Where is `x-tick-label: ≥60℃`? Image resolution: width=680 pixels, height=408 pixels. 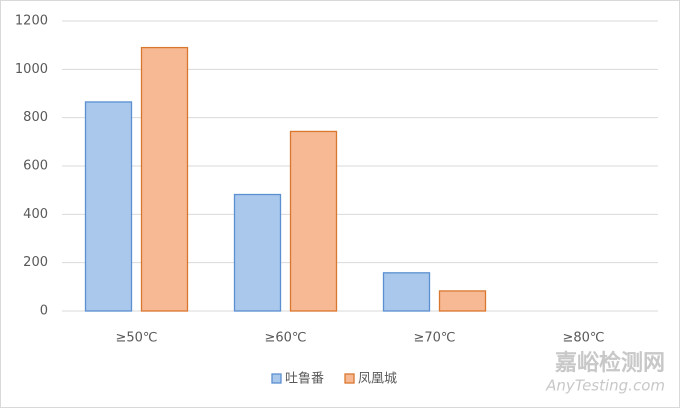 x-tick-label: ≥60℃ is located at coordinates (285, 338).